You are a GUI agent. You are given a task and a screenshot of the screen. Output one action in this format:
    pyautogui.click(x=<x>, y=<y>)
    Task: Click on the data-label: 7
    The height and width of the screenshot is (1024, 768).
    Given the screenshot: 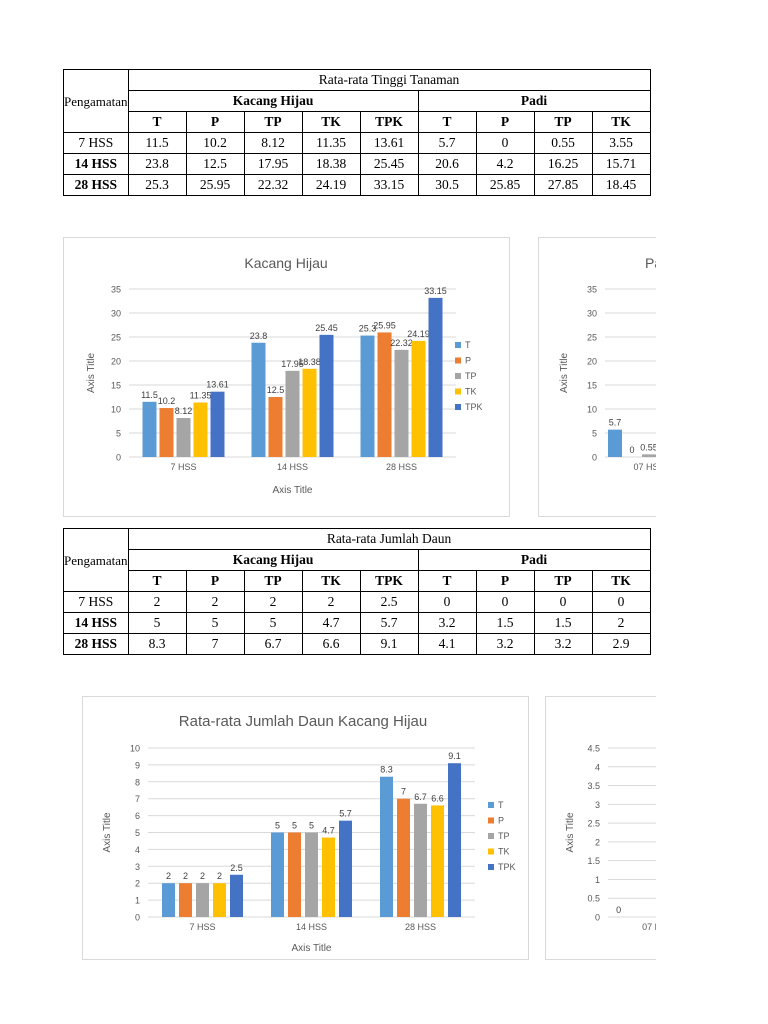 What is the action you would take?
    pyautogui.click(x=403, y=792)
    